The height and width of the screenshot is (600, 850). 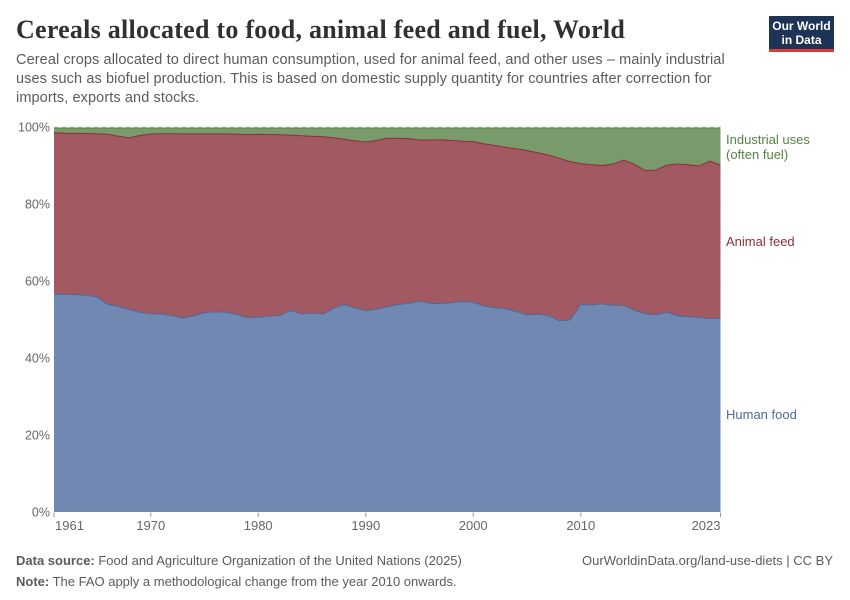 I want to click on svg-text: Animal feed, so click(x=760, y=241).